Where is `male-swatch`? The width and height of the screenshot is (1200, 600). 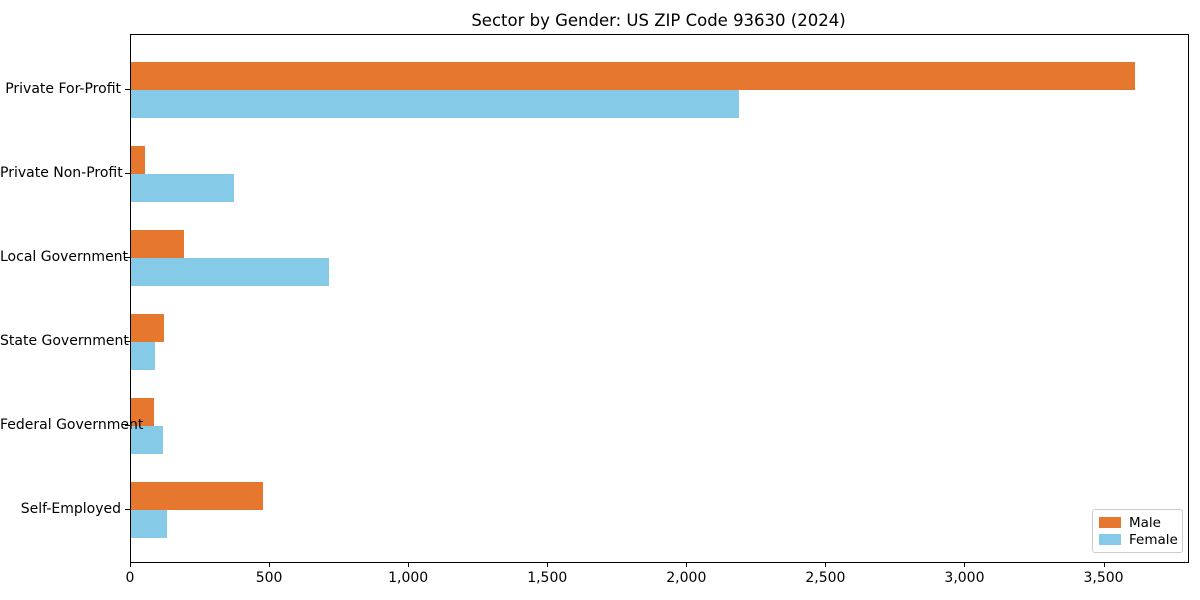
male-swatch is located at coordinates (1110, 522).